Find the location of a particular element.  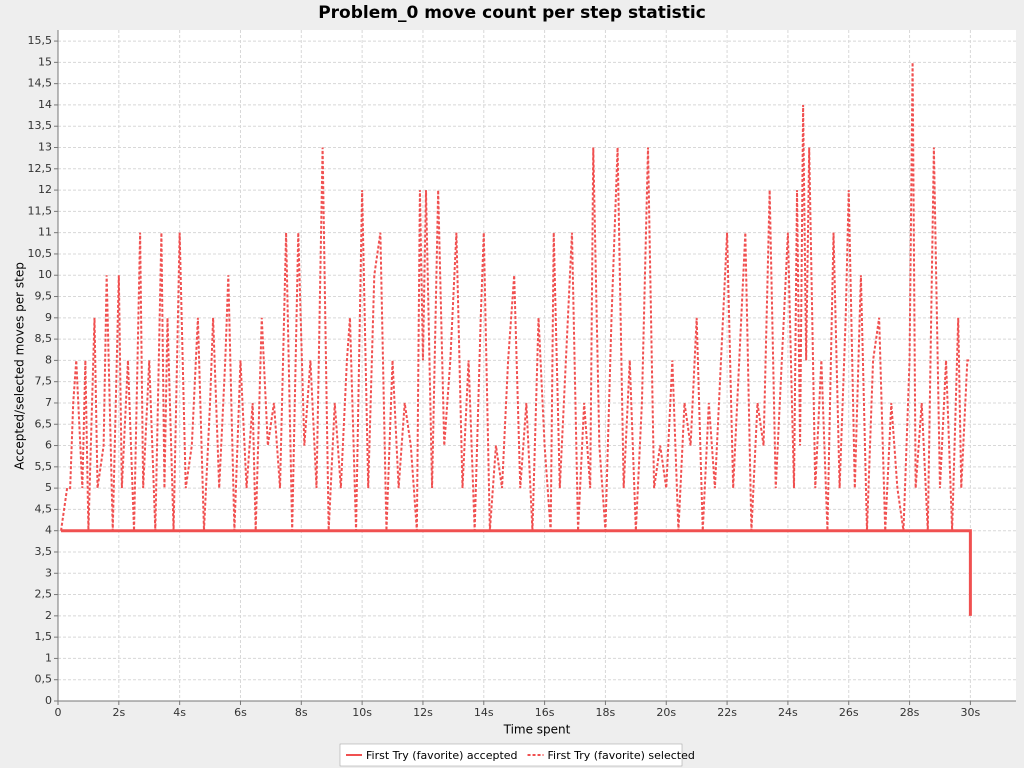

y-tick-label: 8 is located at coordinates (48, 359).